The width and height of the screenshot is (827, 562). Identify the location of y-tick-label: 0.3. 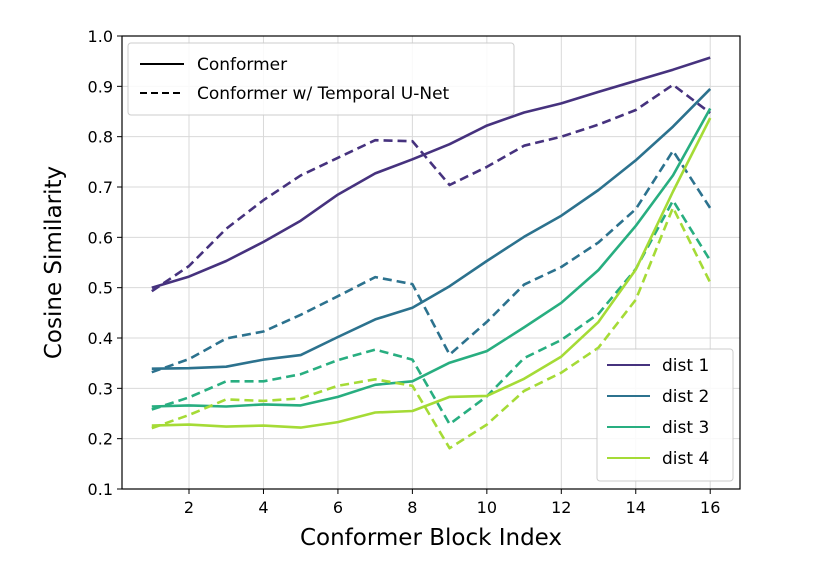
(100, 388).